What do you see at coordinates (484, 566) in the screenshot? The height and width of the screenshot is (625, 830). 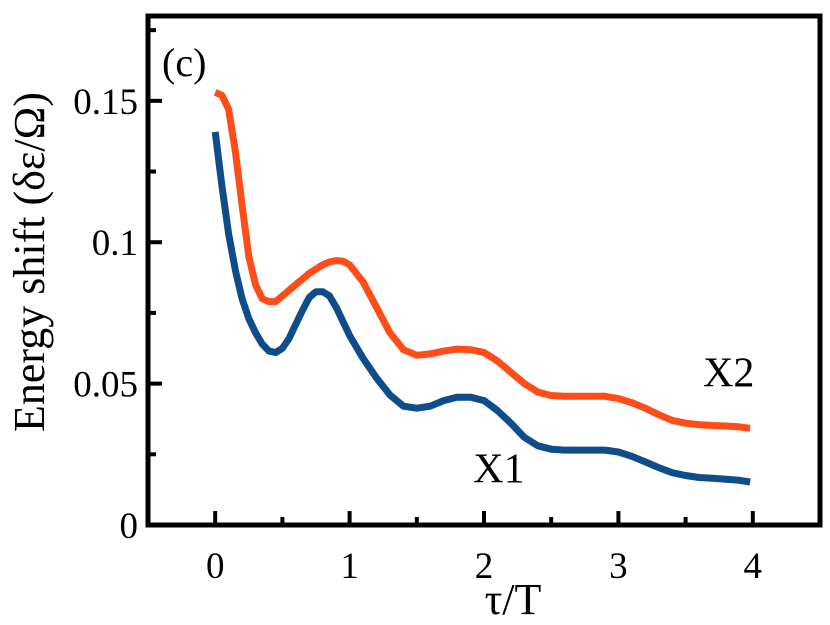 I see `x-tick-label: 2` at bounding box center [484, 566].